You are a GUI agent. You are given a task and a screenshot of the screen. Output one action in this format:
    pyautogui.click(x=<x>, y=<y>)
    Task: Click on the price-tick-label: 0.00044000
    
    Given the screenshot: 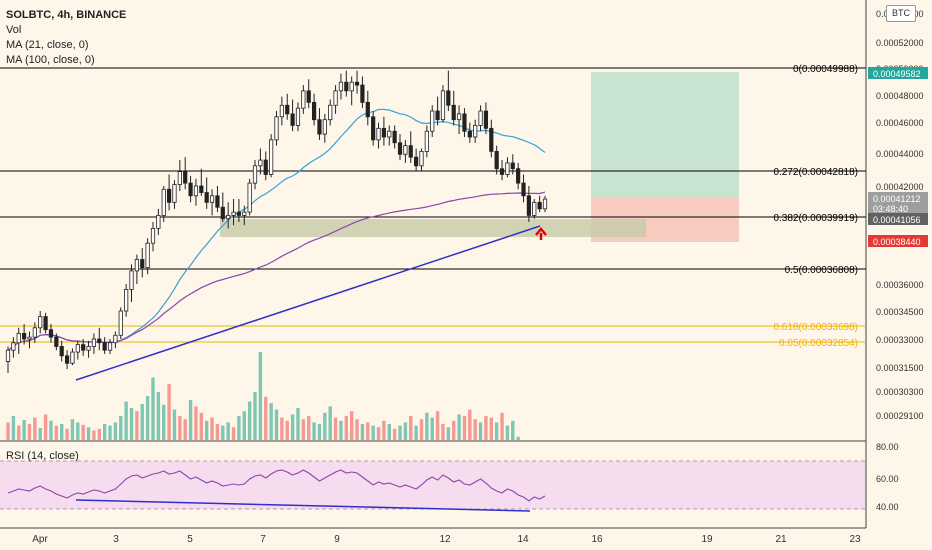 What is the action you would take?
    pyautogui.click(x=900, y=154)
    